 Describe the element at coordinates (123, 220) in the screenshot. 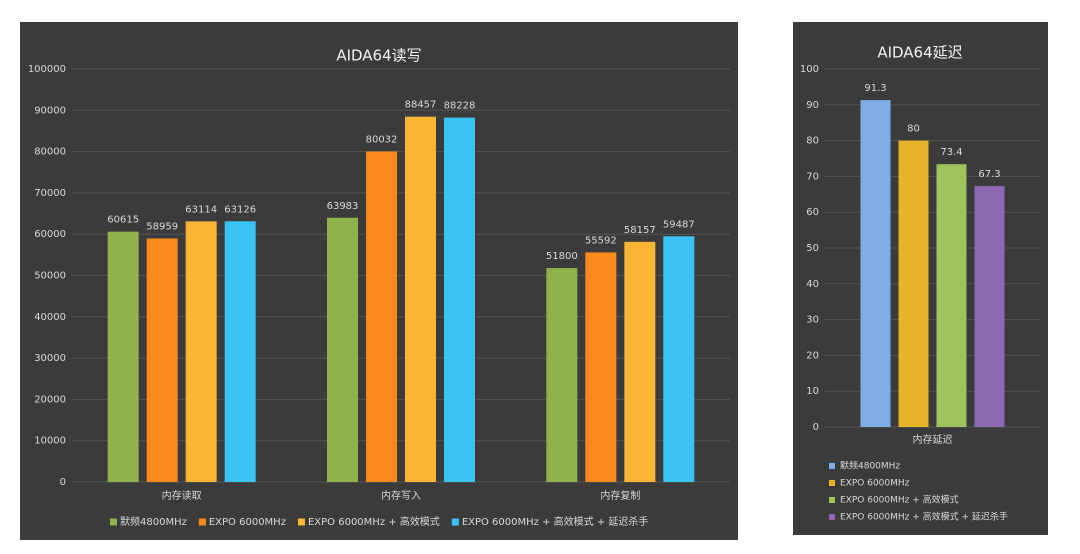

I see `data-label: 60615` at that location.